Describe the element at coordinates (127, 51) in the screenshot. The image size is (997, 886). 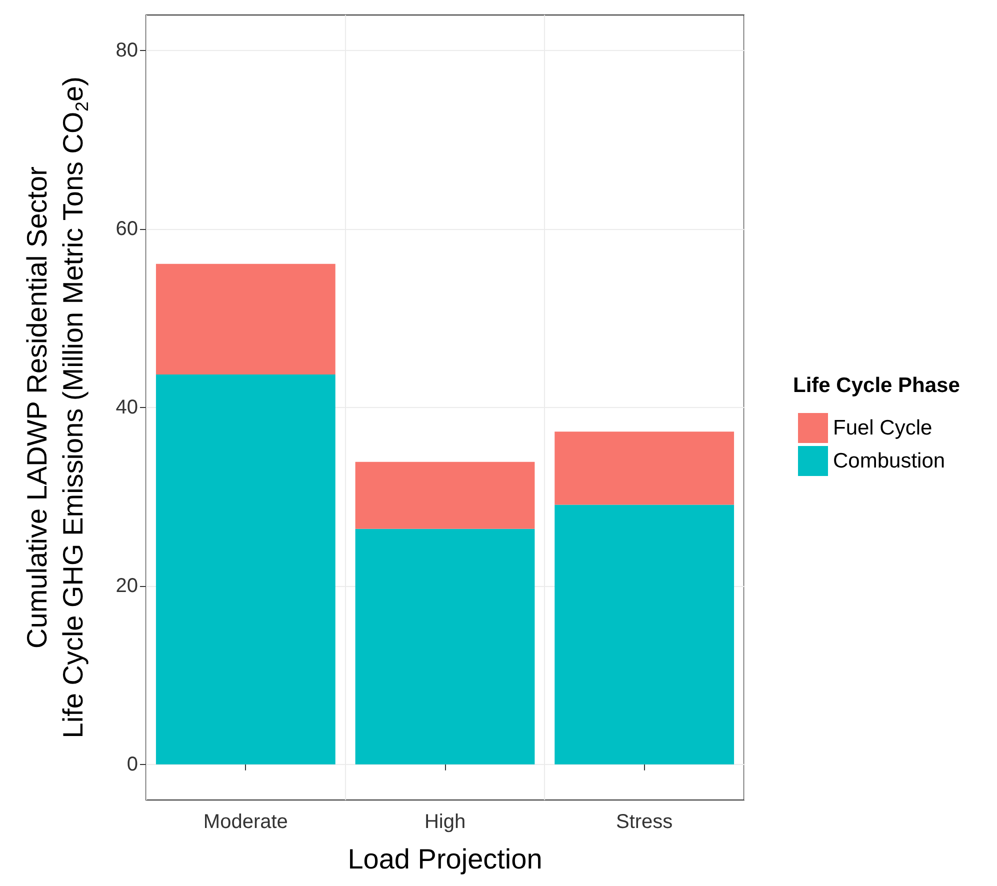
I see `y-tick-label: 80` at that location.